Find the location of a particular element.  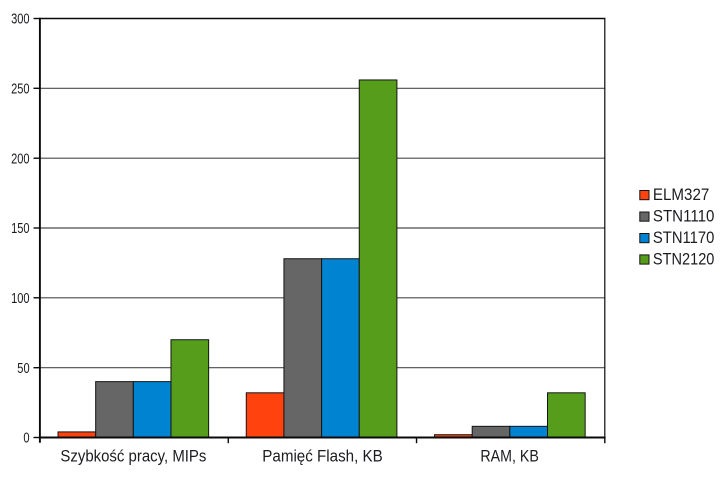

svg-text: STN1170 is located at coordinates (684, 237).